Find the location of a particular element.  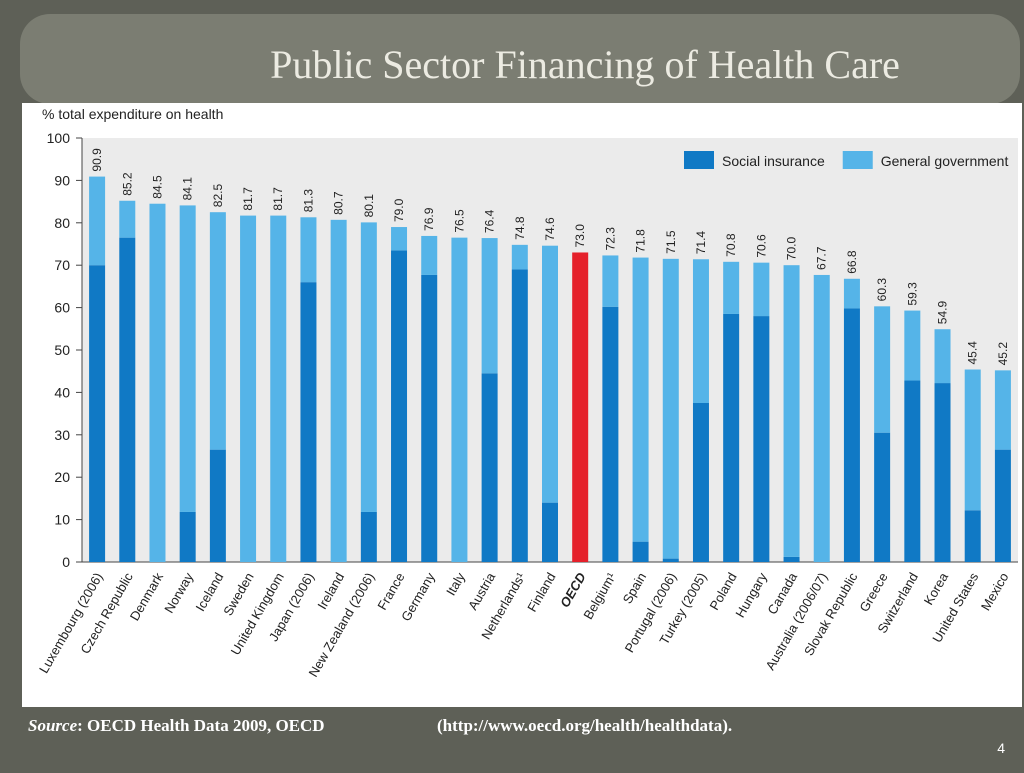

source-text: : OECD Health Data 2009, OECD is located at coordinates (200, 725).